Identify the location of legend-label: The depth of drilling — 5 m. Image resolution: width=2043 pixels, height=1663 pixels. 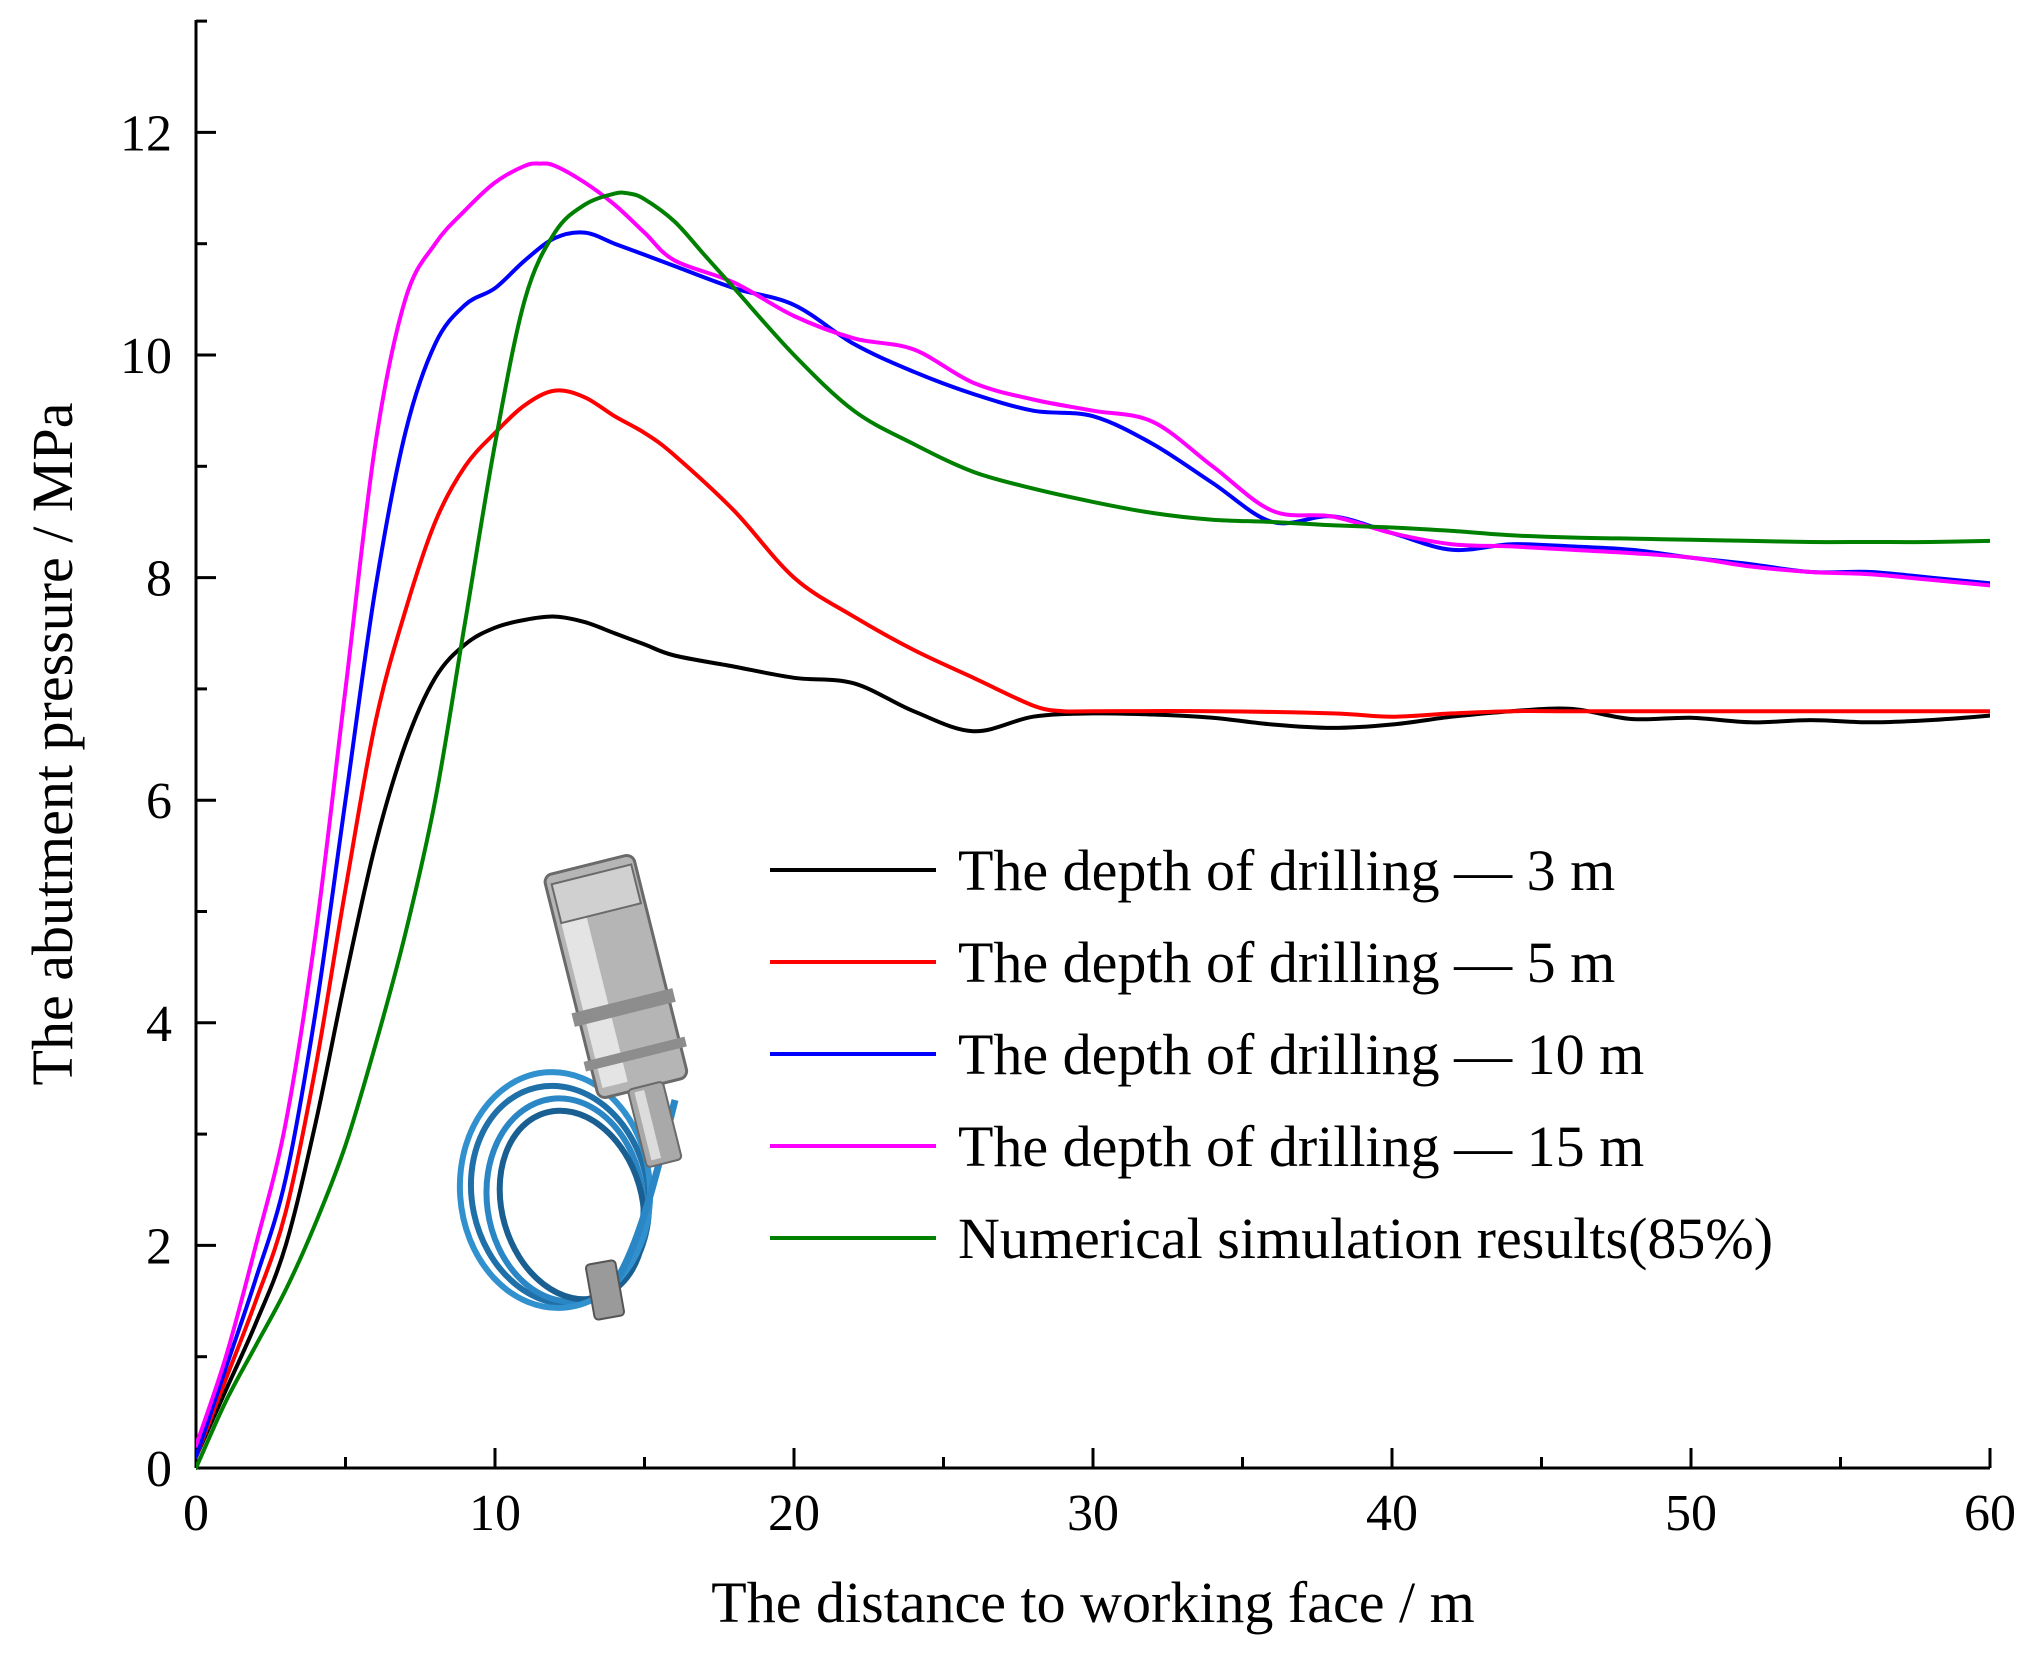
(1286, 962).